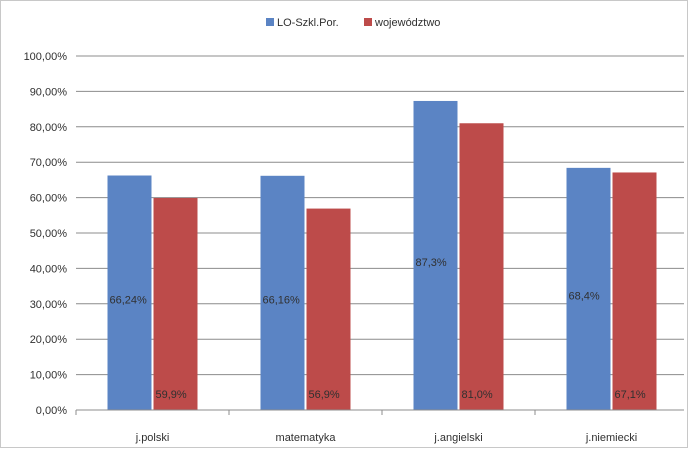 This screenshot has height=452, width=688. I want to click on data-label: 59,9%, so click(171, 395).